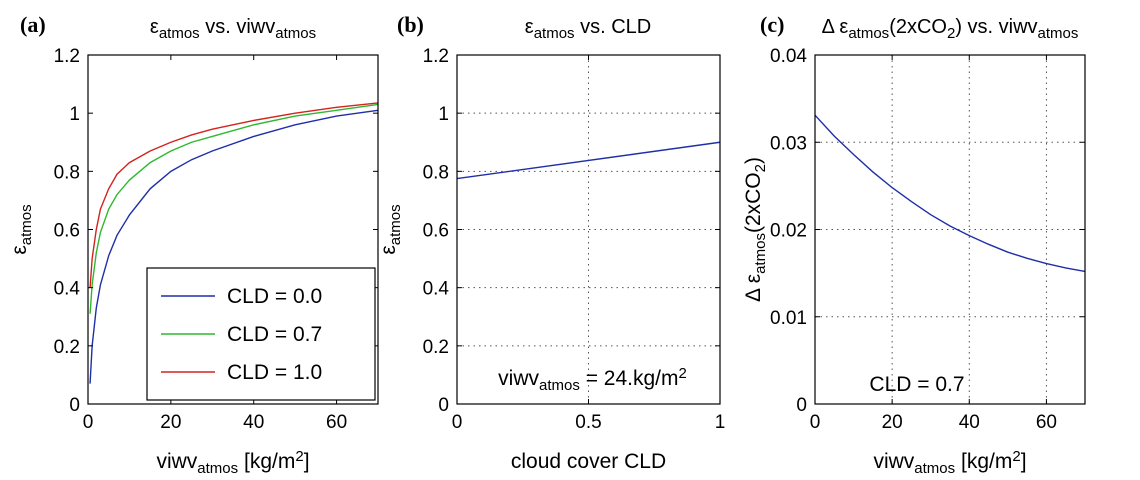 Image resolution: width=1140 pixels, height=480 pixels. I want to click on annotation: CLD = 0.7, so click(916, 384).